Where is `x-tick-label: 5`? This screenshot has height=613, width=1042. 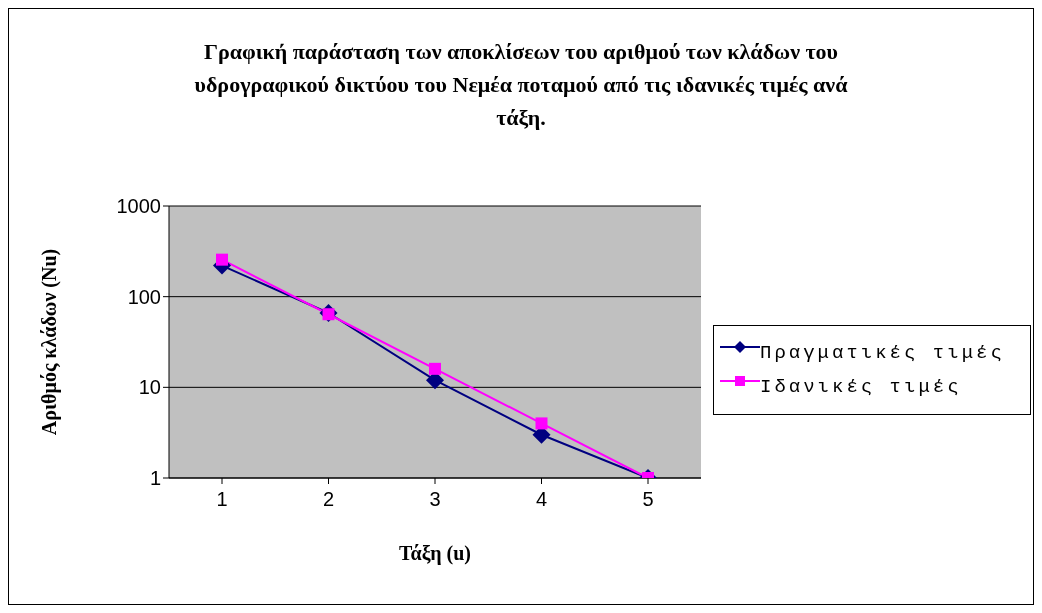 x-tick-label: 5 is located at coordinates (648, 499).